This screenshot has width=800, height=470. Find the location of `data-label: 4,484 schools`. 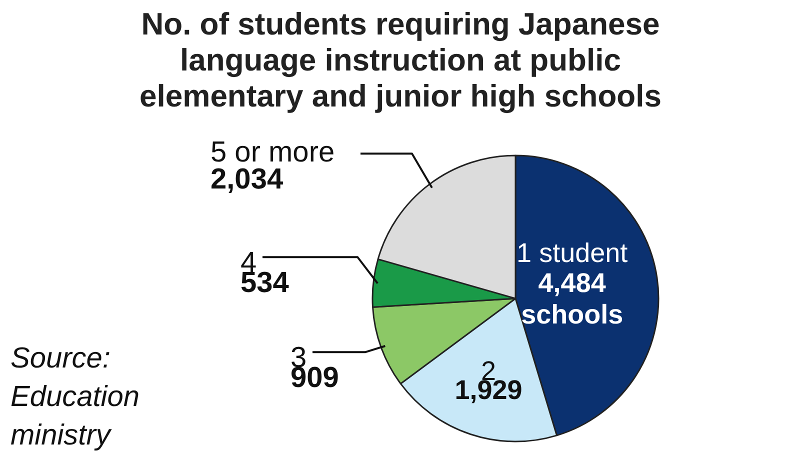

data-label: 4,484 schools is located at coordinates (572, 299).